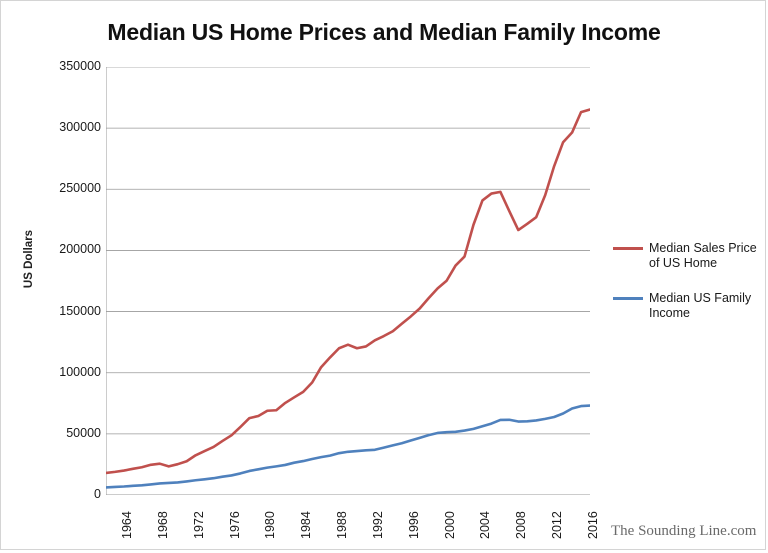 The height and width of the screenshot is (553, 768). I want to click on x-tick-label: 2008, so click(521, 525).